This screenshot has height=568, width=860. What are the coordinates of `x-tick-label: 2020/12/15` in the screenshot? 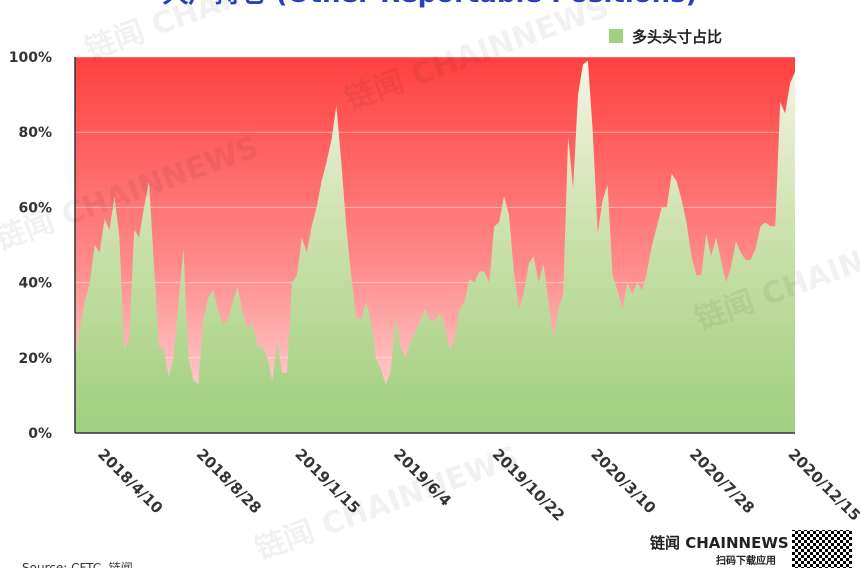 It's located at (822, 485).